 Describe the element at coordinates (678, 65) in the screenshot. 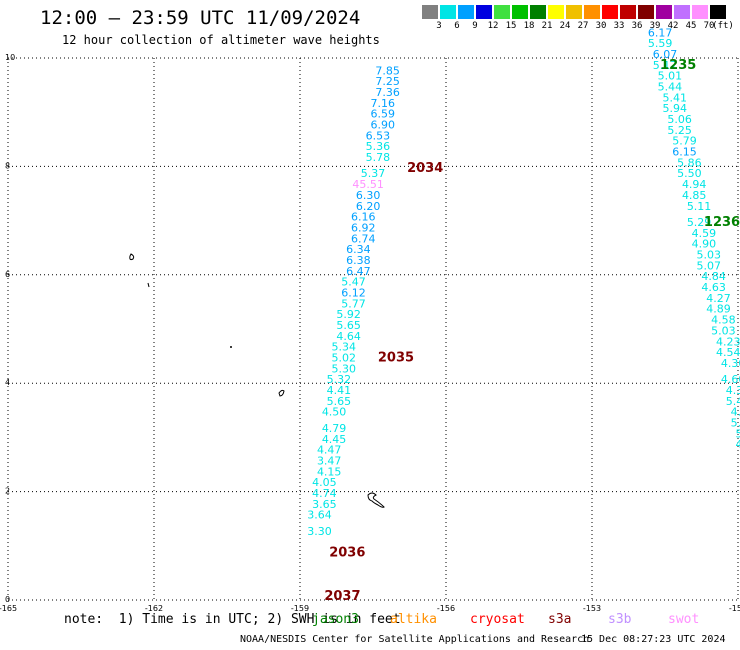

I see `pass-time-label: 1235` at that location.